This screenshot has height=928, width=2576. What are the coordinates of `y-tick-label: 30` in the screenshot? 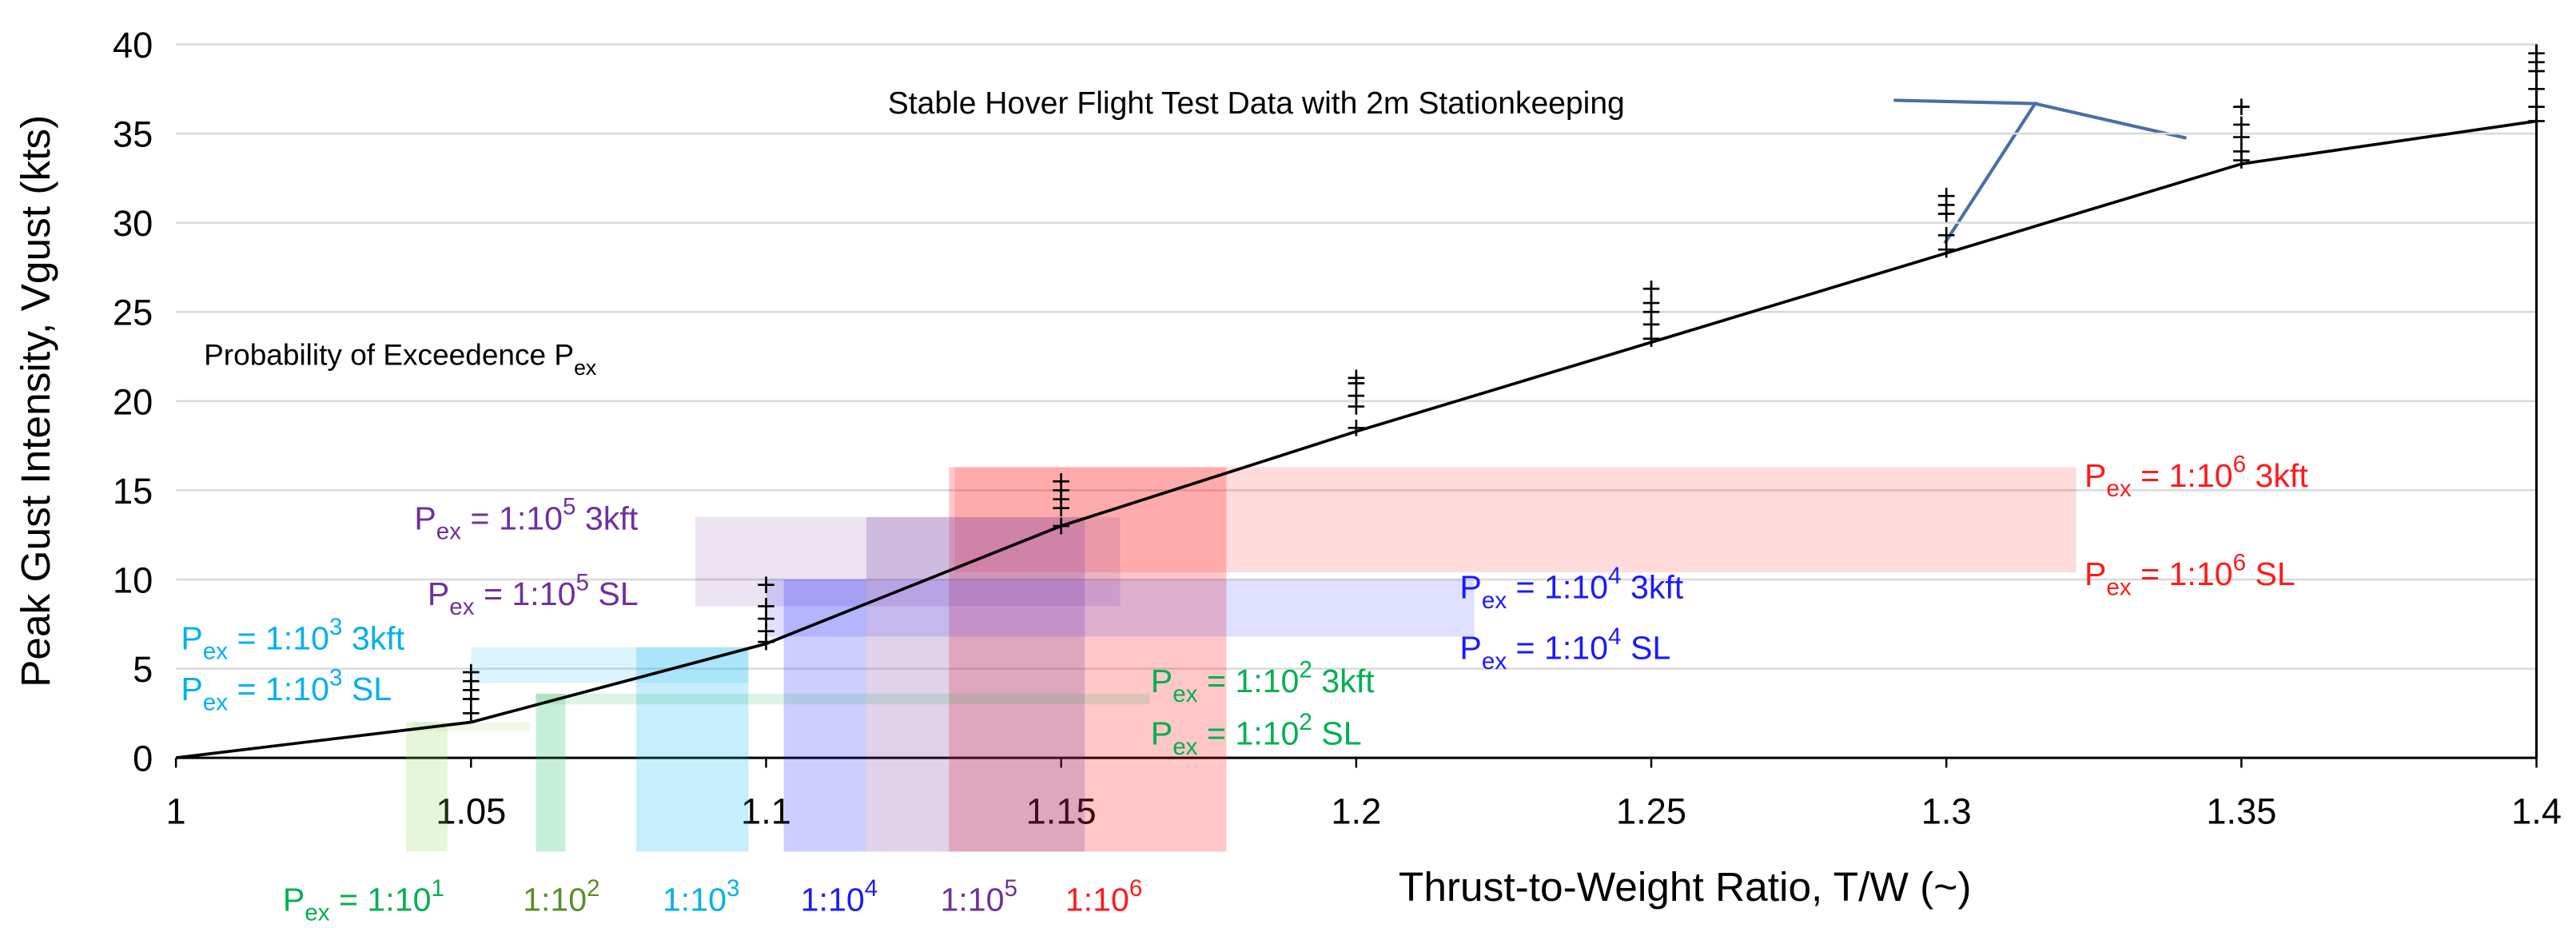 It's located at (133, 224).